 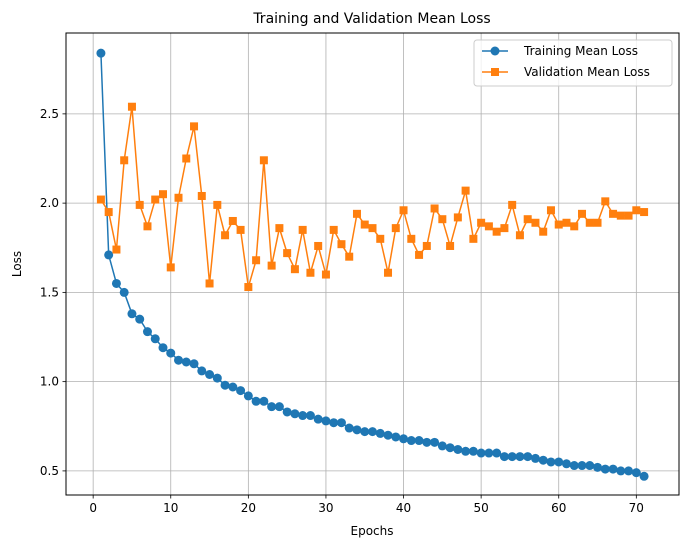 I want to click on y-tick-label: 1.5, so click(x=49, y=292).